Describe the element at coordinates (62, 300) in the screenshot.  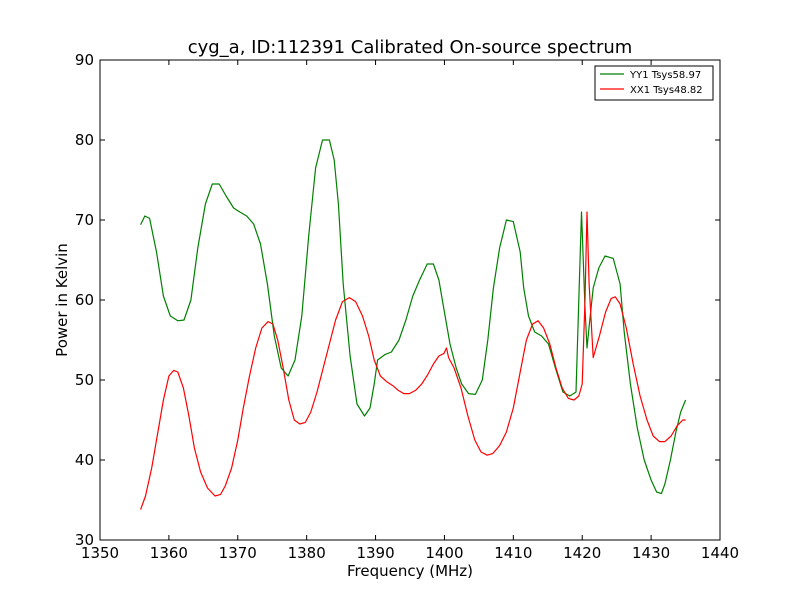
I see `y-axis-label: Power in Kelvin` at that location.